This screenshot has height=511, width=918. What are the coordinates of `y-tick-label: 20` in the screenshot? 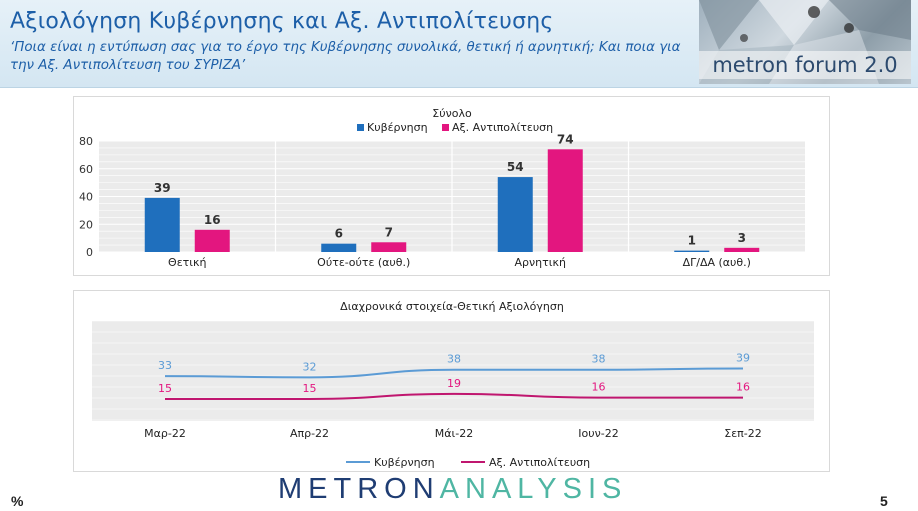 It's located at (86, 224).